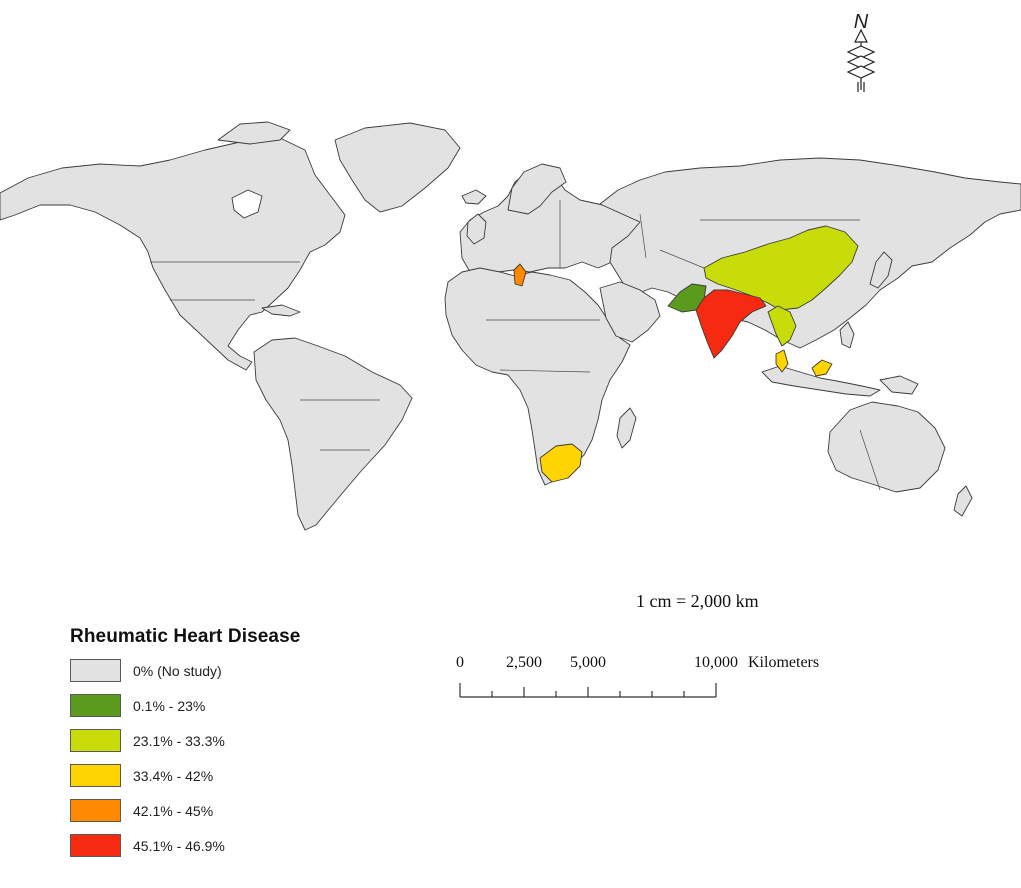 The image size is (1021, 888). What do you see at coordinates (847, 335) in the screenshot?
I see `philippines` at bounding box center [847, 335].